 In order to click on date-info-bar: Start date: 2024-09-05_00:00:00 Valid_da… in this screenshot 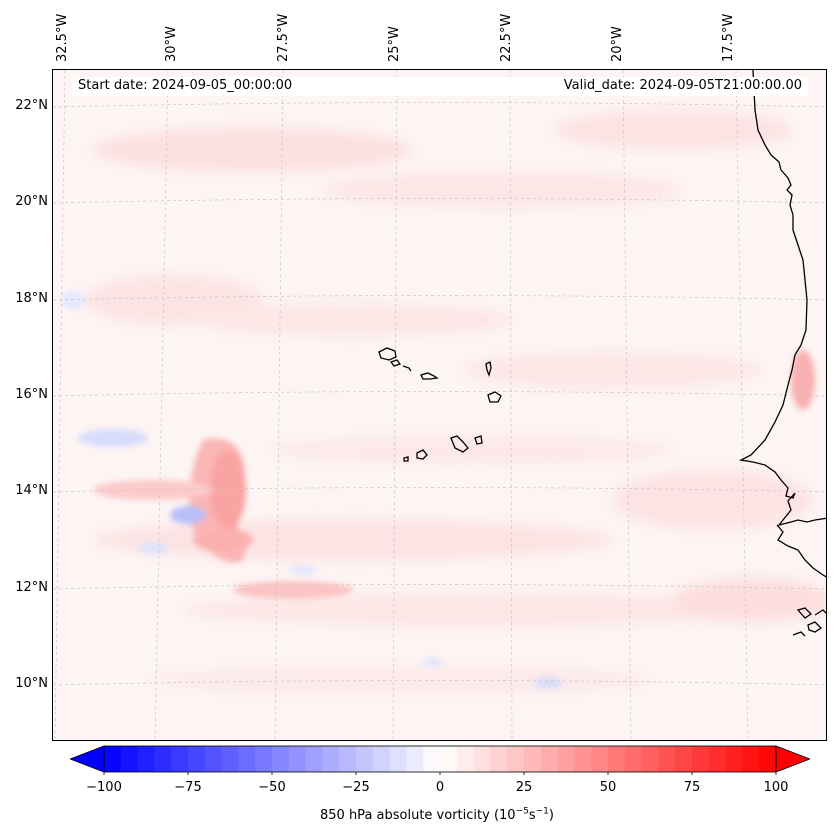, I will do `click(440, 86)`.